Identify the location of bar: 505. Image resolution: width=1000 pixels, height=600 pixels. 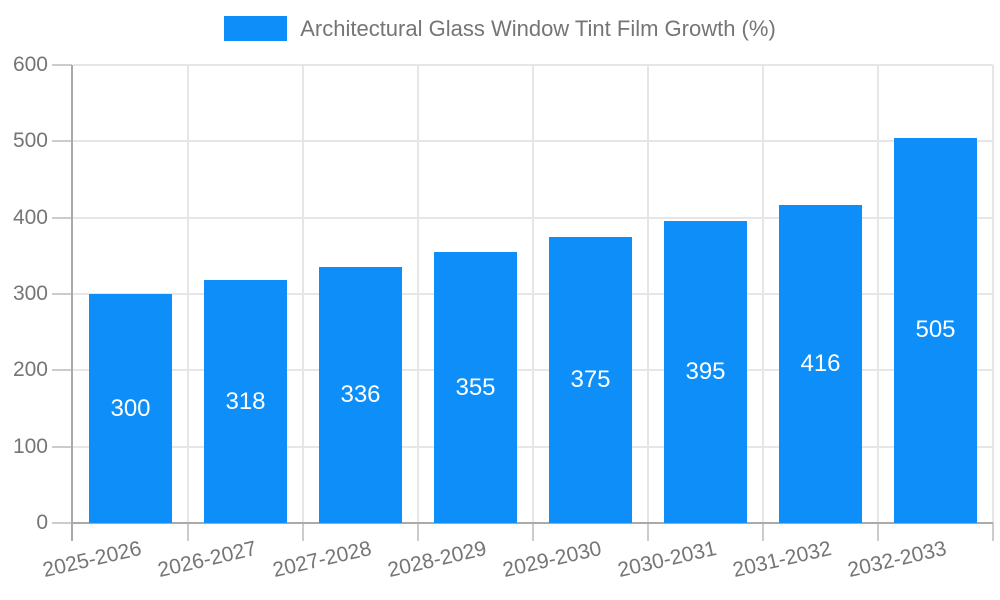
(935, 330).